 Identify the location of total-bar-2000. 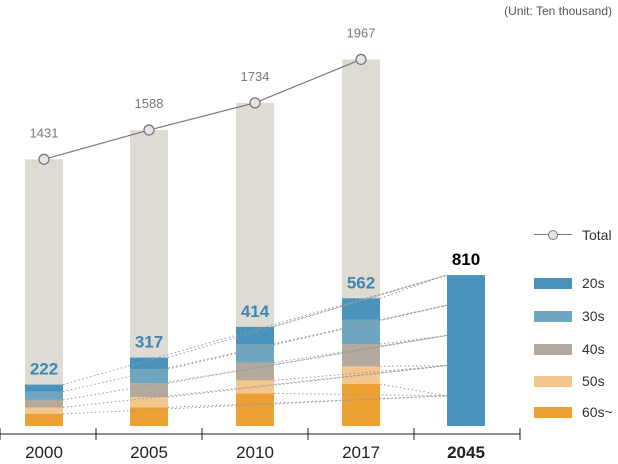
(44, 292).